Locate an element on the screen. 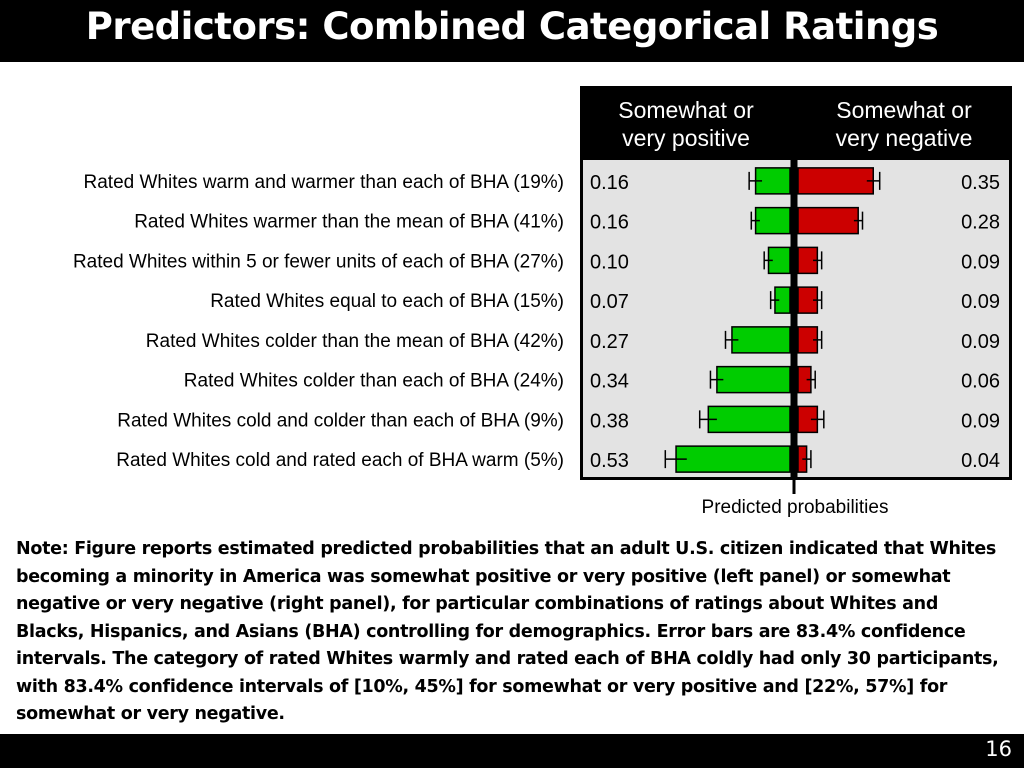  series-name-negative: Somewhat or very negative is located at coordinates (904, 124).